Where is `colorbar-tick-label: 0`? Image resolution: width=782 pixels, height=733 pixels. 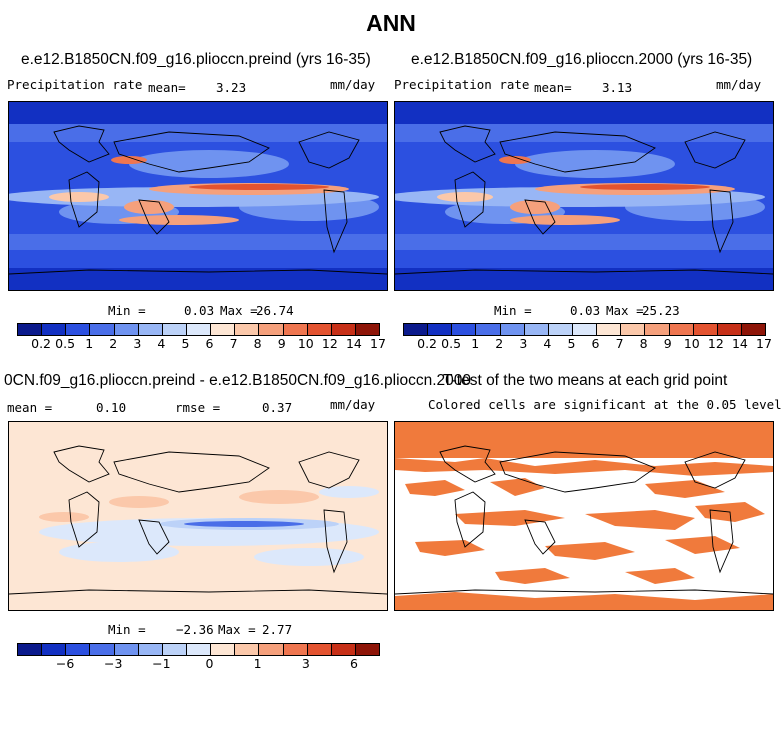 colorbar-tick-label: 0 is located at coordinates (209, 663).